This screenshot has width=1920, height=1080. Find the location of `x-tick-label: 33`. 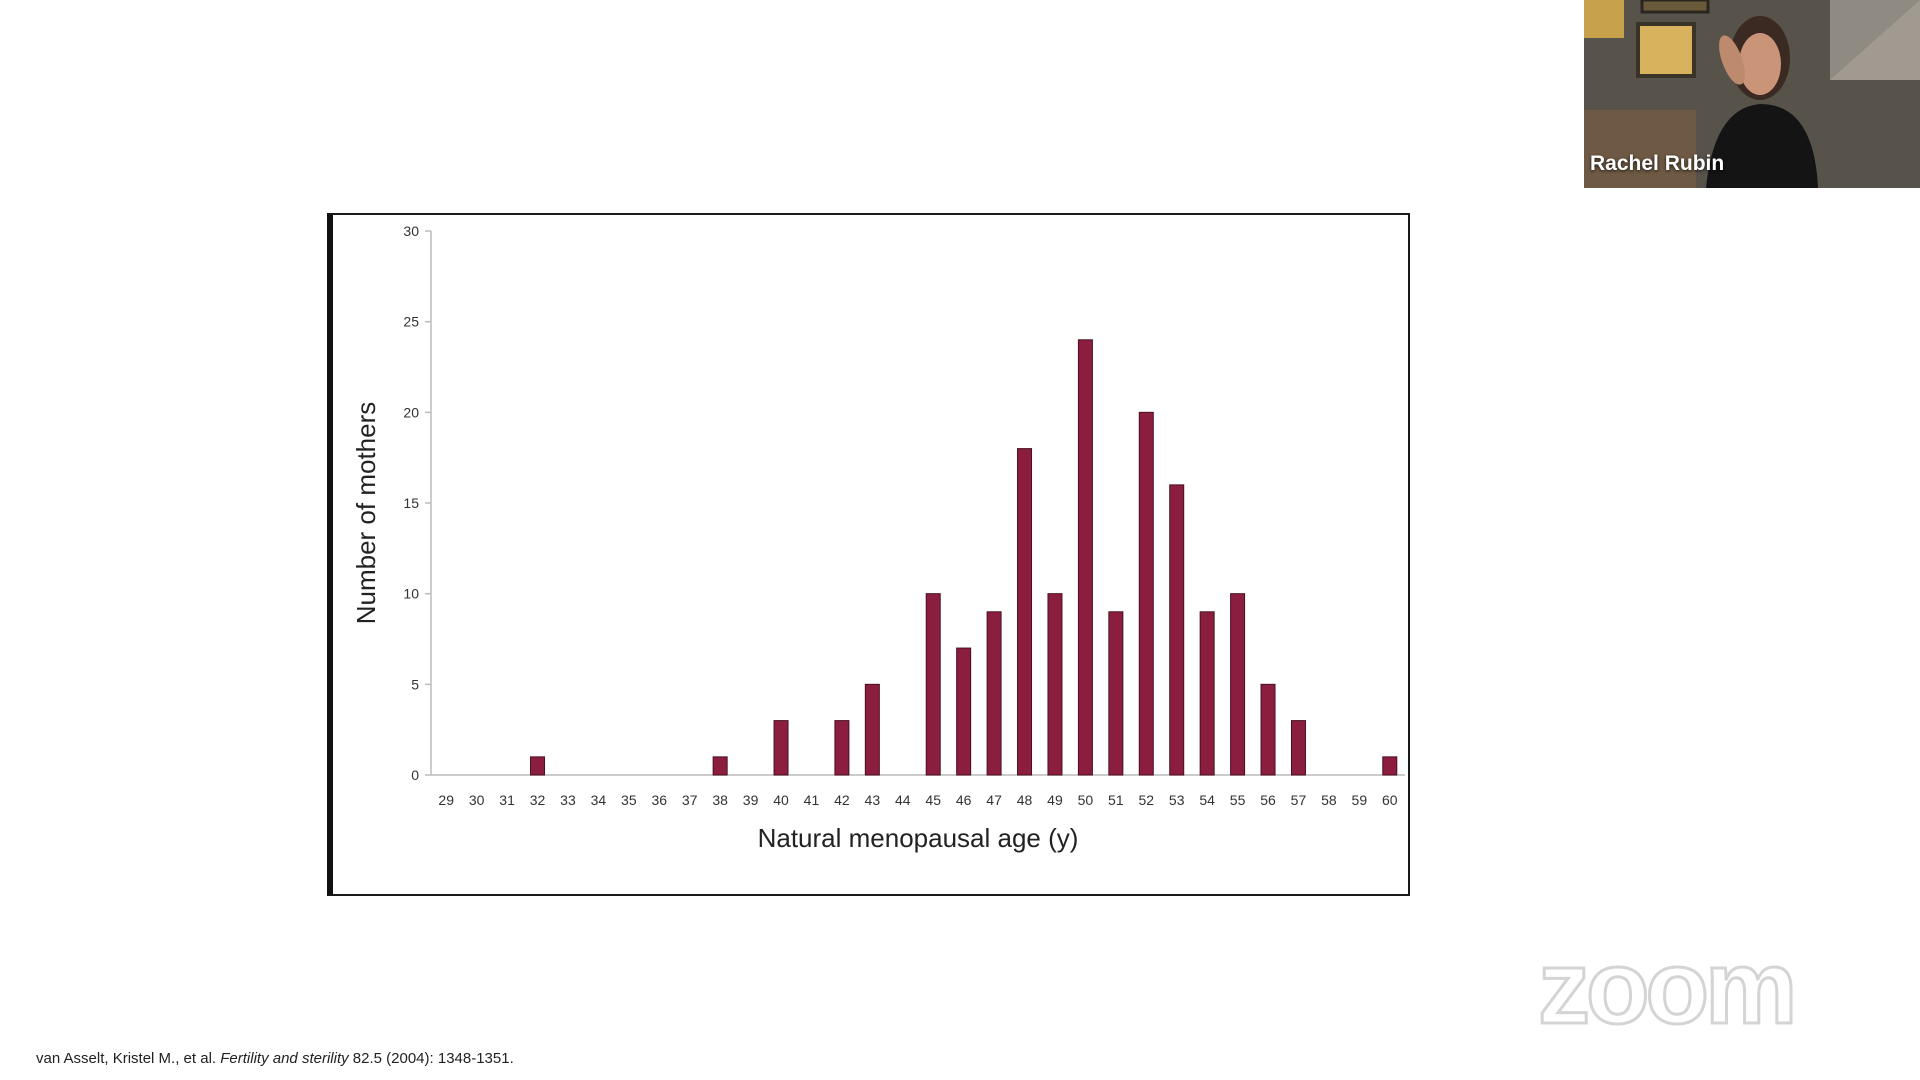

x-tick-label: 33 is located at coordinates (568, 800).